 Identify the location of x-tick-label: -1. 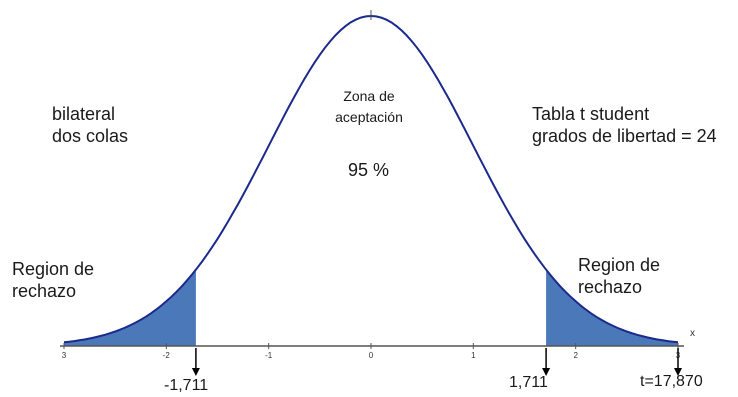
(269, 355).